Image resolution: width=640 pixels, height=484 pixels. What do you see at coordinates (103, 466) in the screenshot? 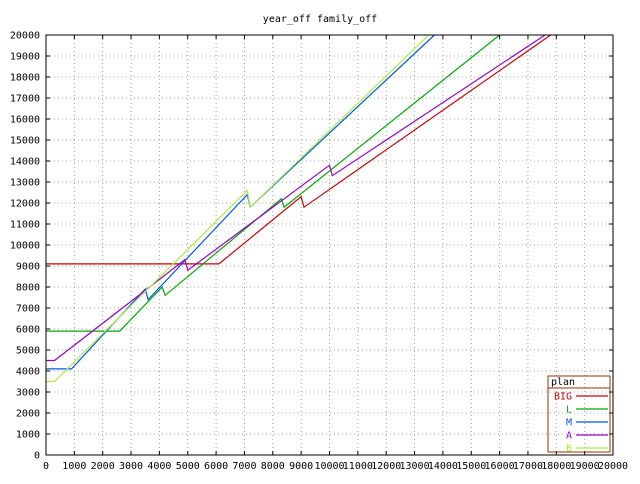
I see `x-tick-label: 2000` at bounding box center [103, 466].